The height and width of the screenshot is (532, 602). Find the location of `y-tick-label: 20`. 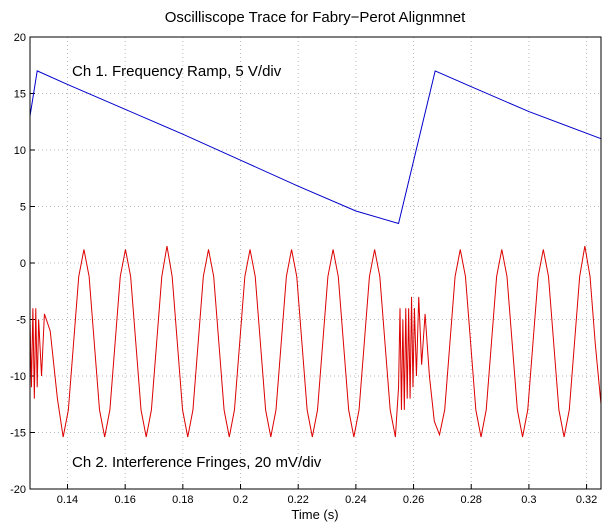

y-tick-label: 20 is located at coordinates (20, 38).